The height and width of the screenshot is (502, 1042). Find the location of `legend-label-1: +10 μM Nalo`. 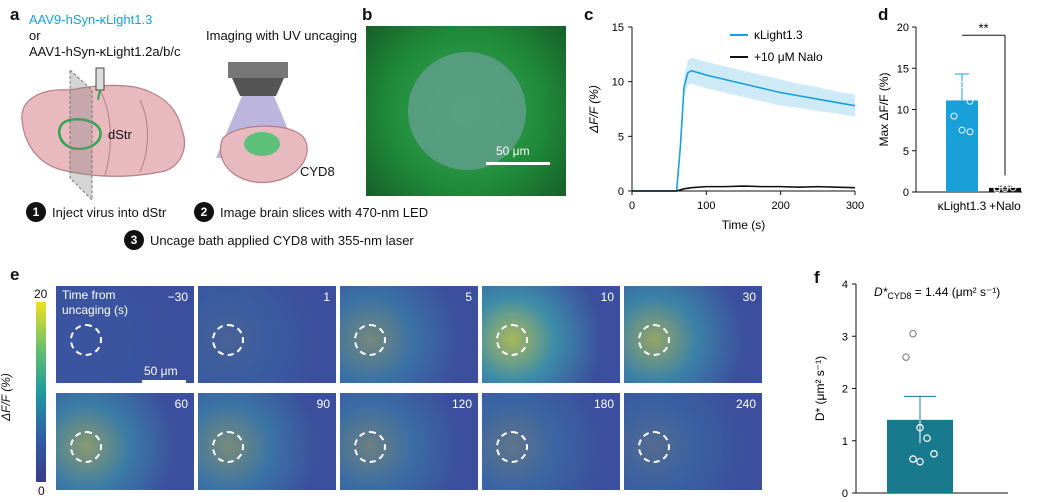

legend-label-1: +10 μM Nalo is located at coordinates (788, 57).